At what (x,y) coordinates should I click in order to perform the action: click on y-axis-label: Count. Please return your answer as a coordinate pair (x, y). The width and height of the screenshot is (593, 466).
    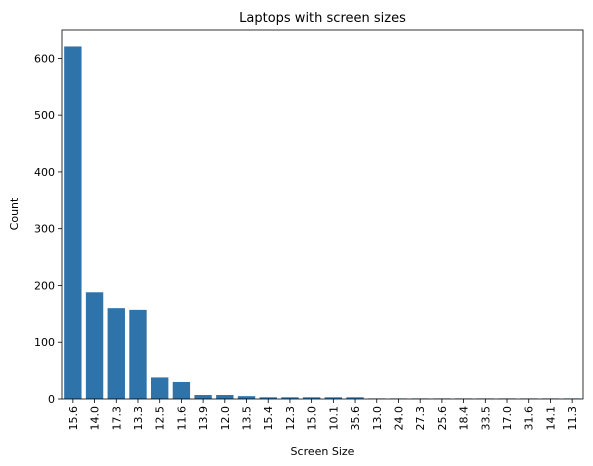
    Looking at the image, I should click on (14, 213).